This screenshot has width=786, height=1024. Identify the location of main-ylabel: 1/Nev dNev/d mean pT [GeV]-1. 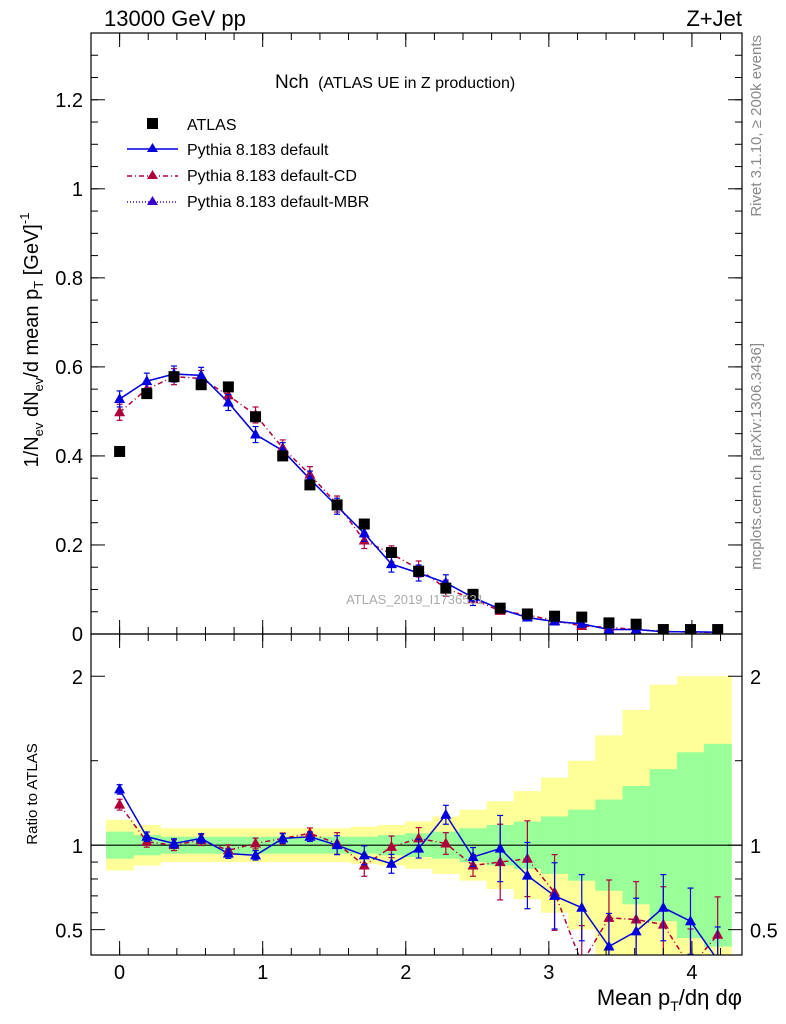
(31, 340).